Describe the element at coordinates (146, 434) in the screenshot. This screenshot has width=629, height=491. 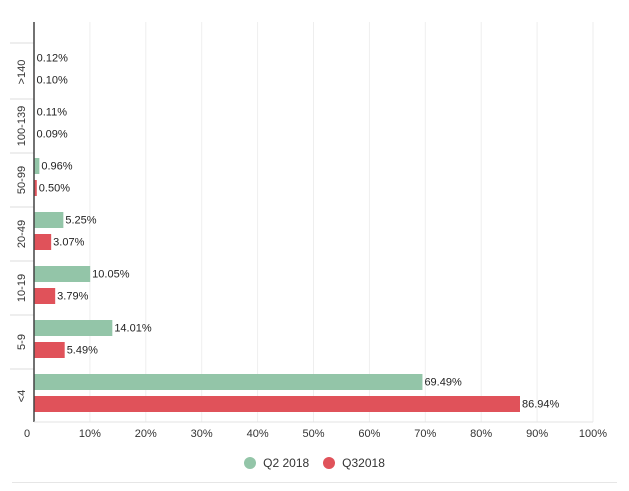
I see `x-tick-label: 20%` at that location.